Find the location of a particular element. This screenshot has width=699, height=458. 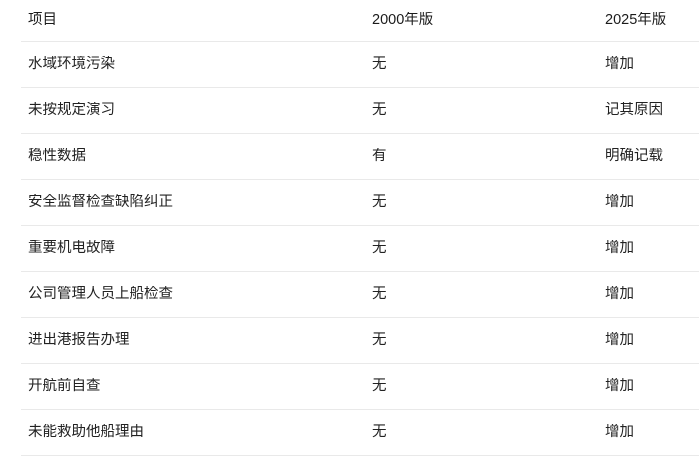

row-item-label: 水域环境污染 is located at coordinates (71, 64).